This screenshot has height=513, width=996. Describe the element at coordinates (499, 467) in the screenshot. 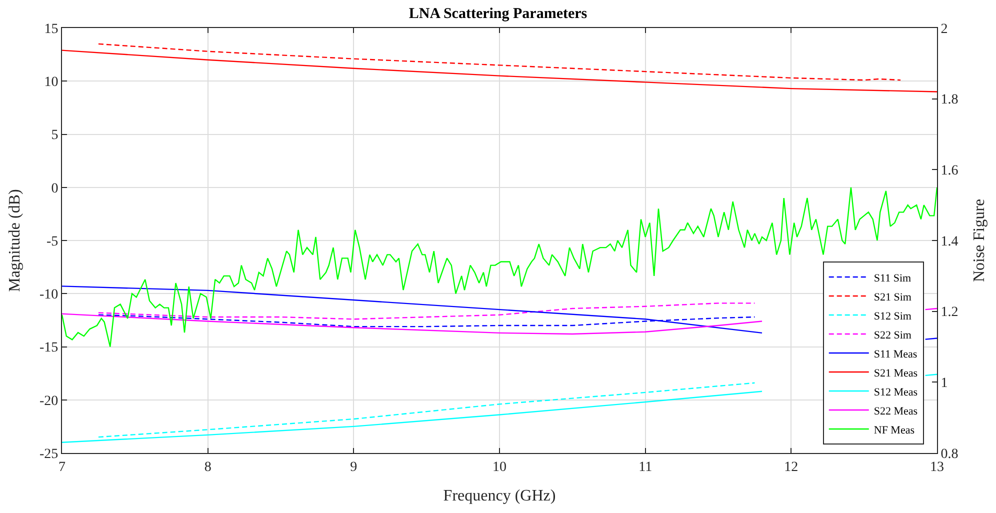

I see `x-tick-label: 10` at that location.